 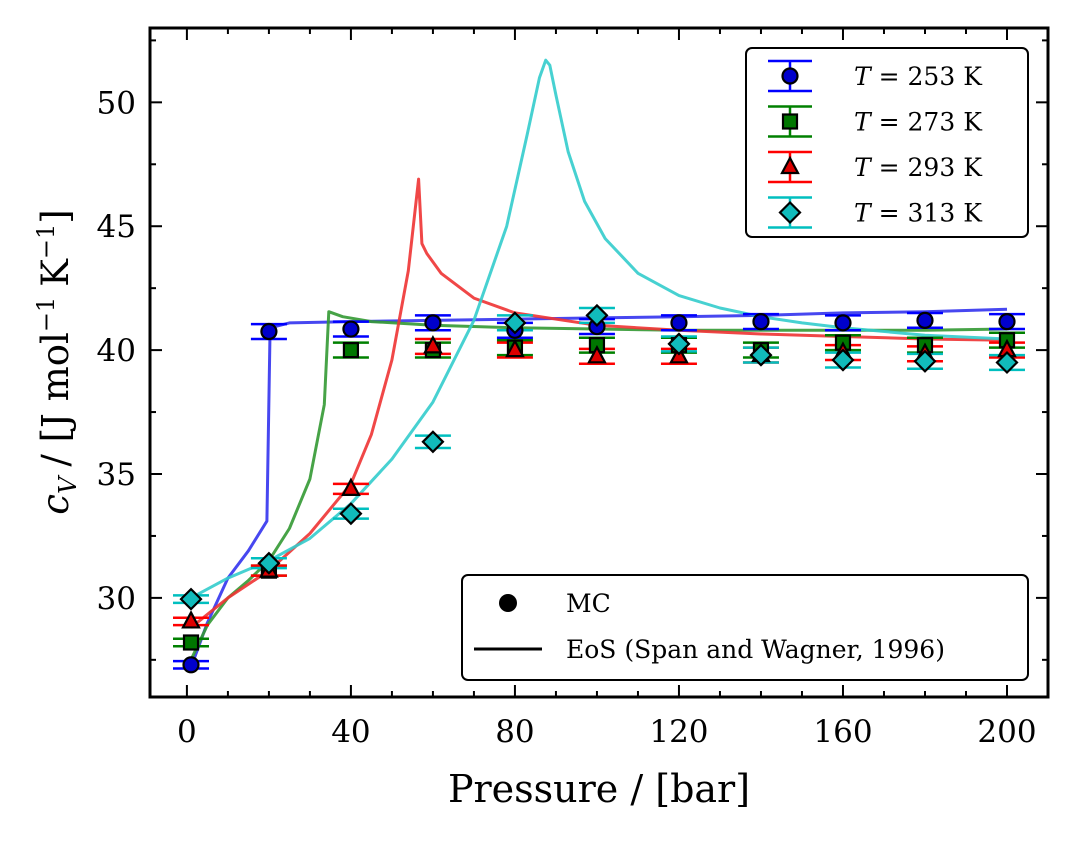 I want to click on legend-label-1: T = 273 K, so click(x=918, y=122).